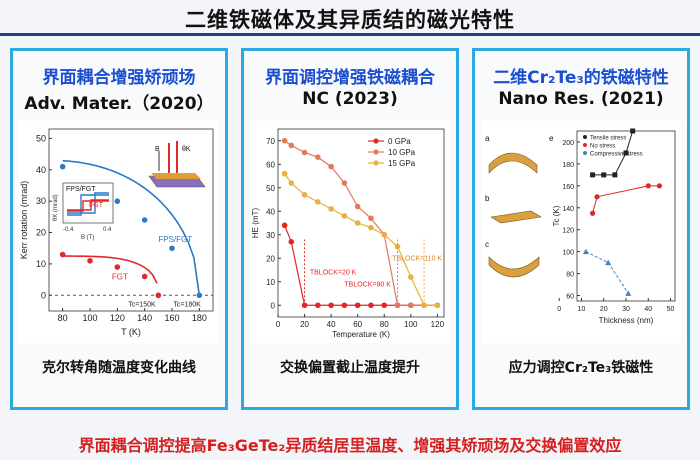 The height and width of the screenshot is (460, 700). Describe the element at coordinates (568, 253) in the screenshot. I see `y-tick-label: 100` at that location.